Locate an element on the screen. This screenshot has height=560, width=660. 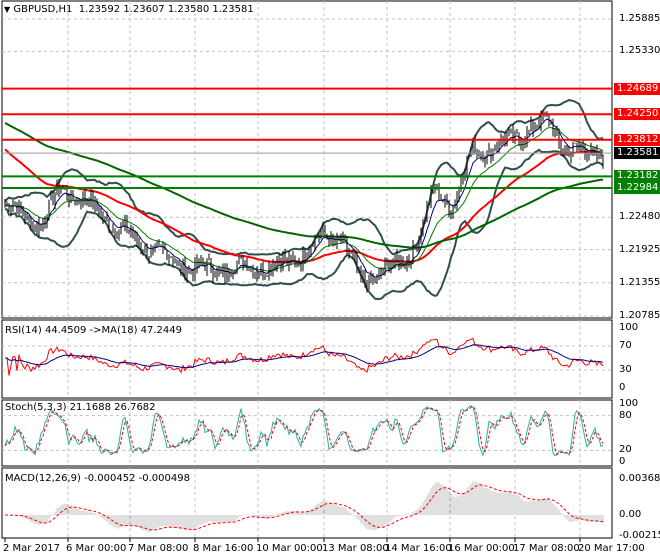
pane-macd is located at coordinates (307, 503).